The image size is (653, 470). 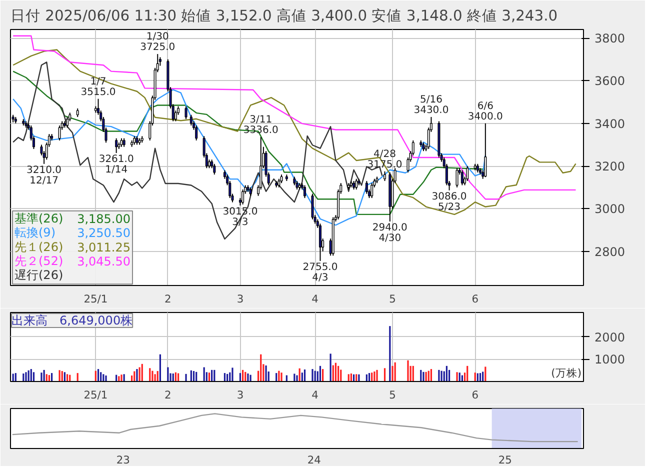 I want to click on chart-title: 日付 2025/06/06 11:30 始値 3,152.0 高値 3,400.0 安値 3,148.0 終値 3,243.0, so click(x=284, y=16).